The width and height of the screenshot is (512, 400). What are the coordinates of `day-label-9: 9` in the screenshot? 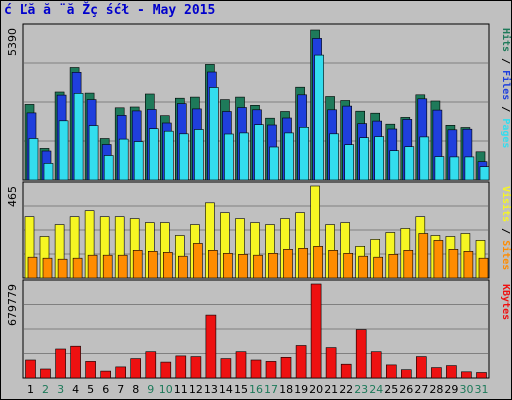 It's located at (150, 389).